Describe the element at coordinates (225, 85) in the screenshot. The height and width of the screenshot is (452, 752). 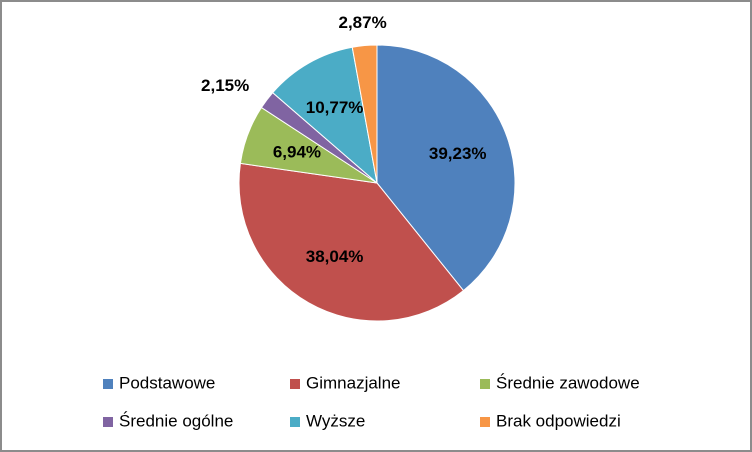
I see `data-label: 2,15%` at that location.